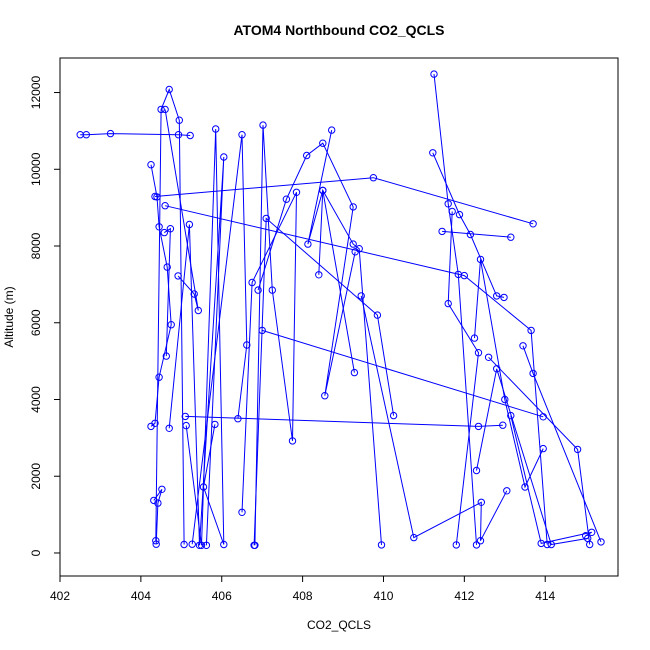 This screenshot has width=650, height=650. I want to click on y-axis: 0 2000 4000 6000 8000 10000 12000, so click(45, 316).